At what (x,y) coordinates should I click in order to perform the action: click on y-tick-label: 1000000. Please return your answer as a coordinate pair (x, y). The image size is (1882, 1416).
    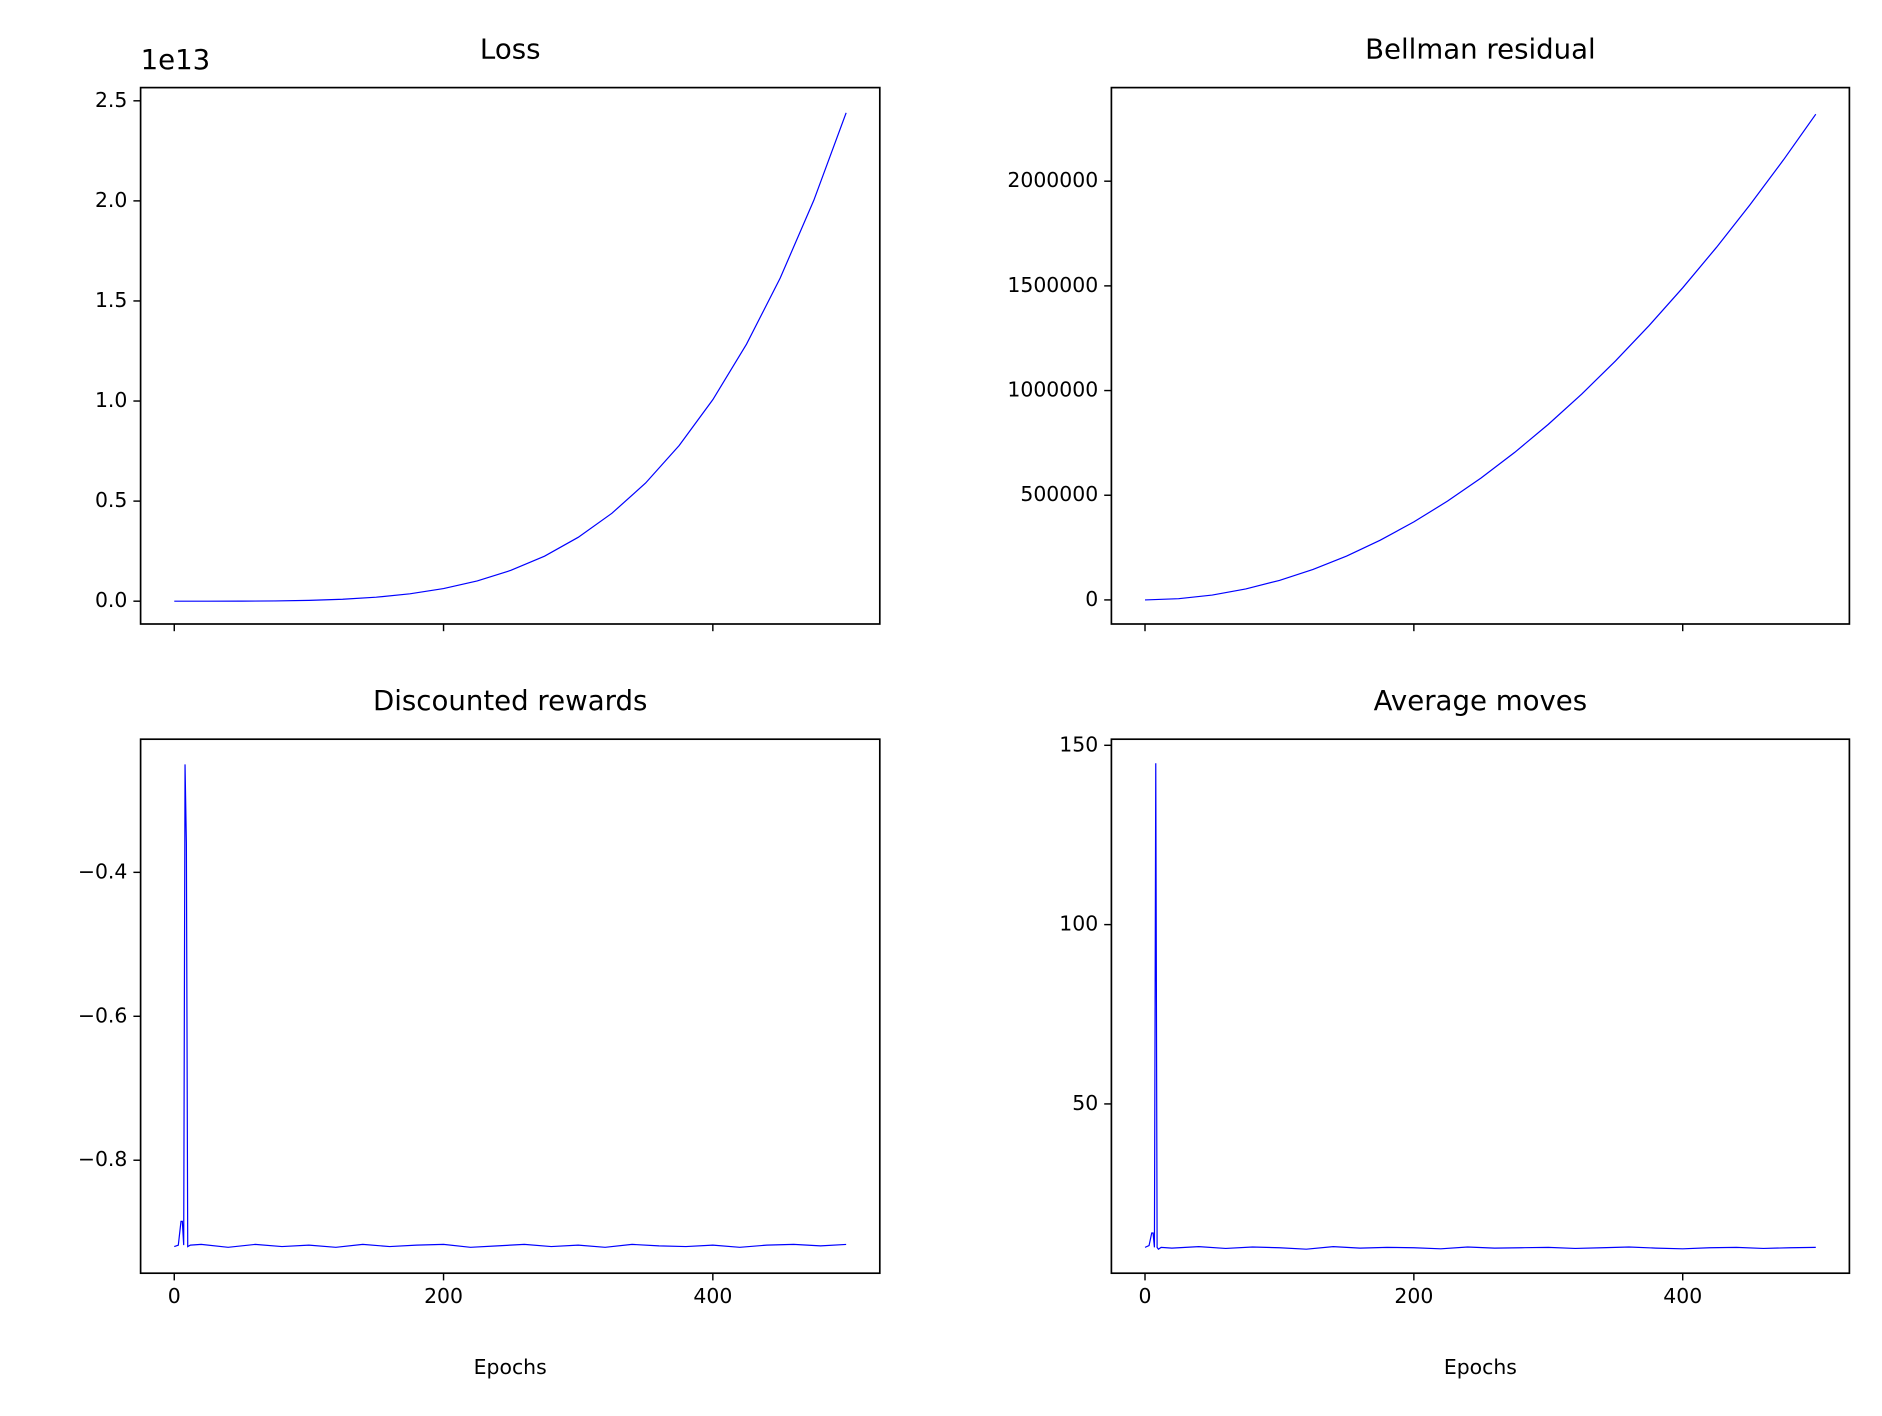
    Looking at the image, I should click on (1052, 390).